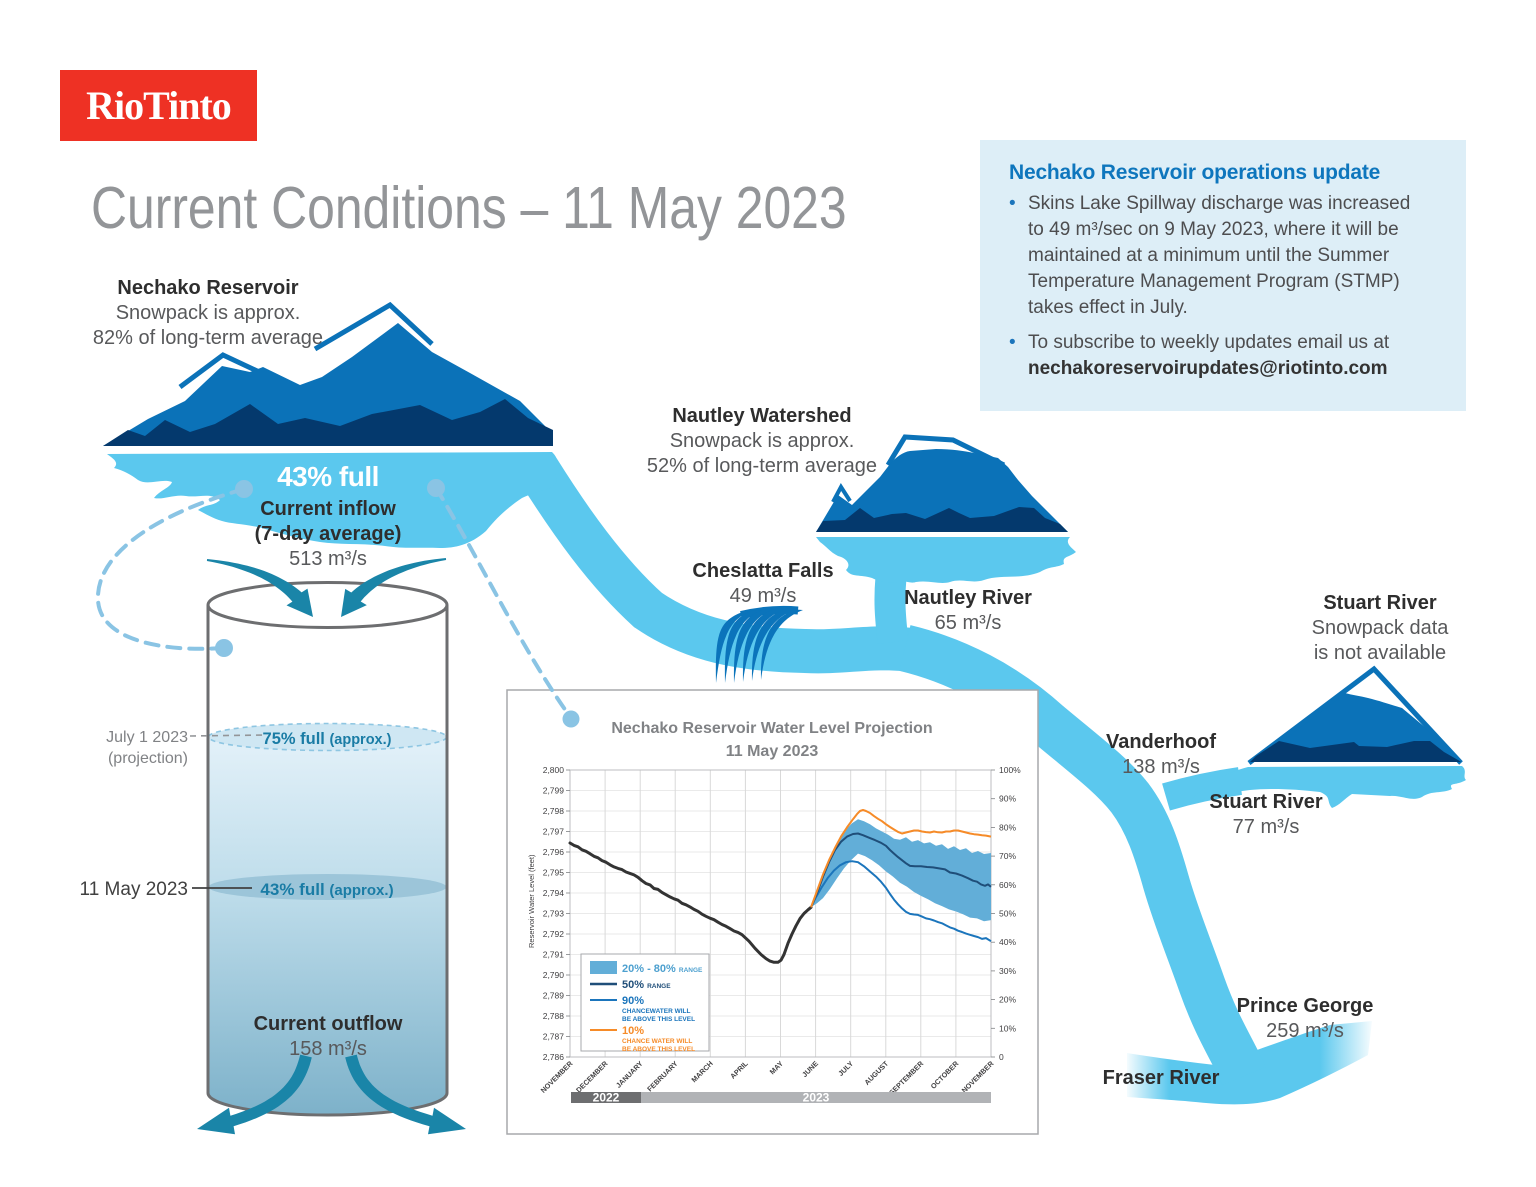  Describe the element at coordinates (772, 751) in the screenshot. I see `svg-text: 11 May 2023` at that location.